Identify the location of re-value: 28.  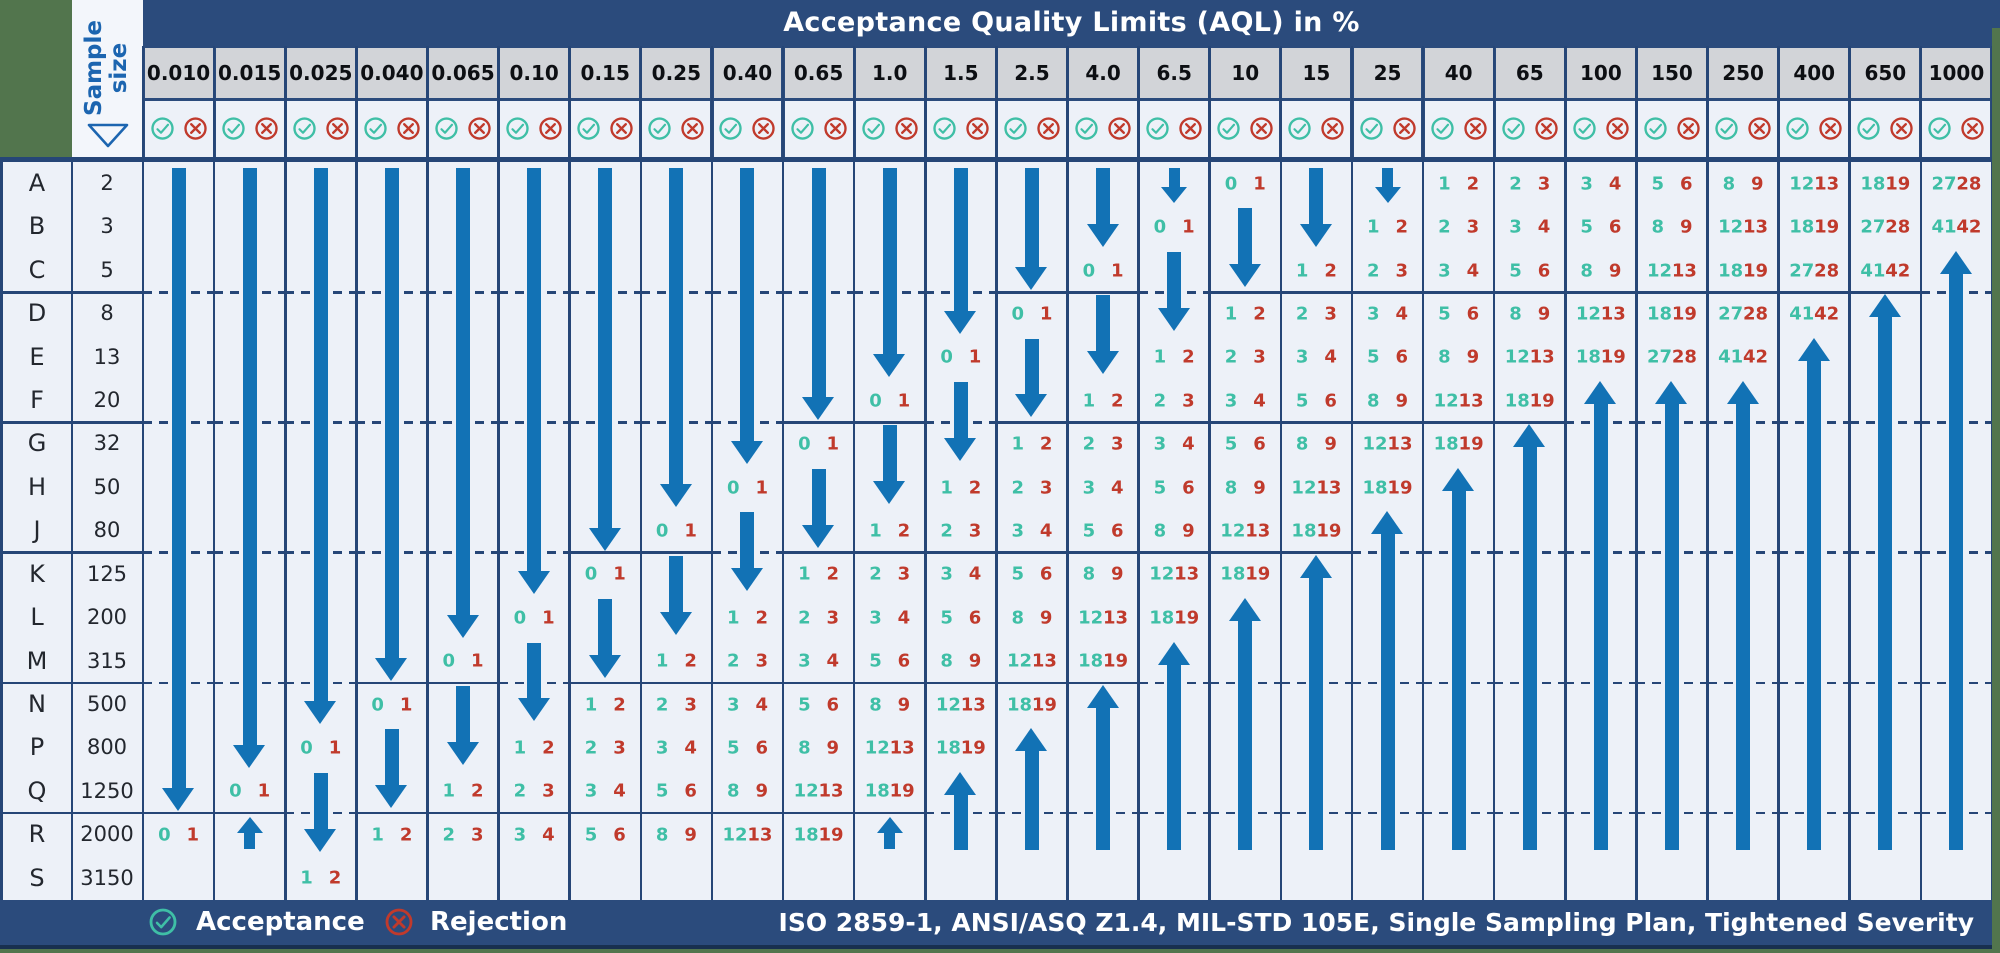
(1684, 357).